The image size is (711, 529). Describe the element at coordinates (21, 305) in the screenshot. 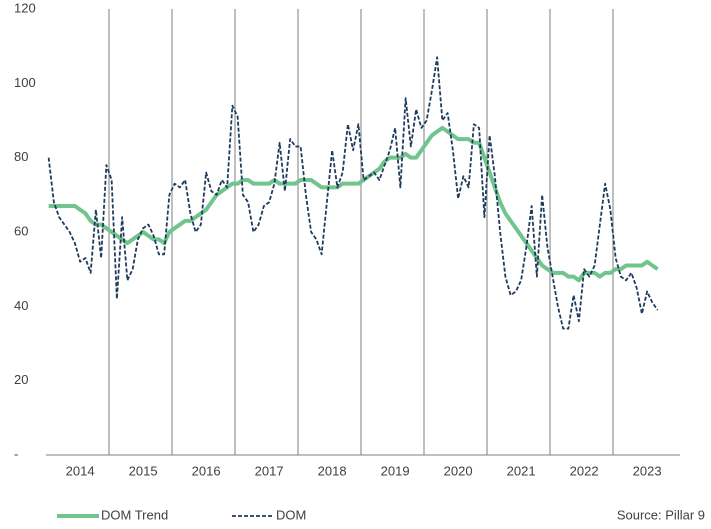

I see `y-tick-label: 40` at that location.